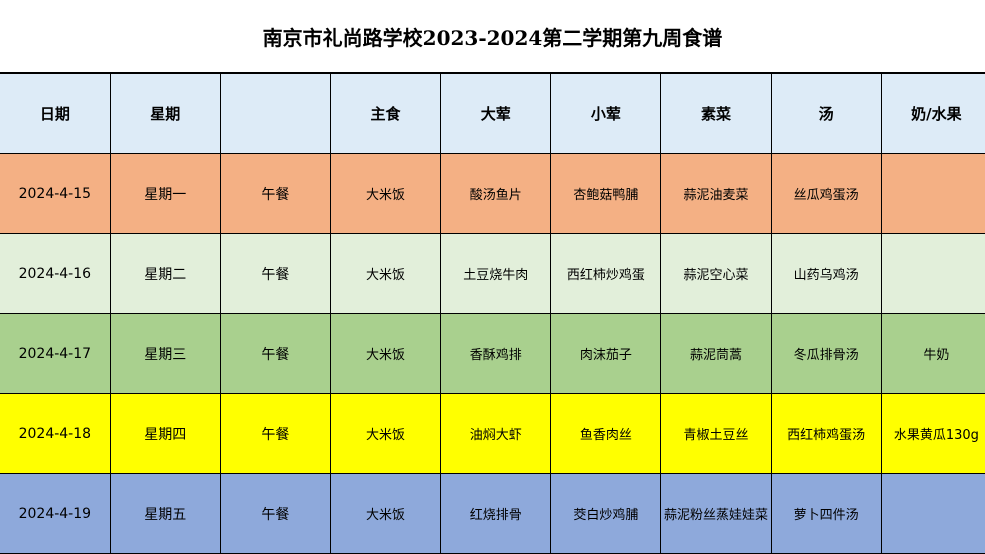  Describe the element at coordinates (826, 273) in the screenshot. I see `cell-soup: 山药乌鸡汤` at that location.